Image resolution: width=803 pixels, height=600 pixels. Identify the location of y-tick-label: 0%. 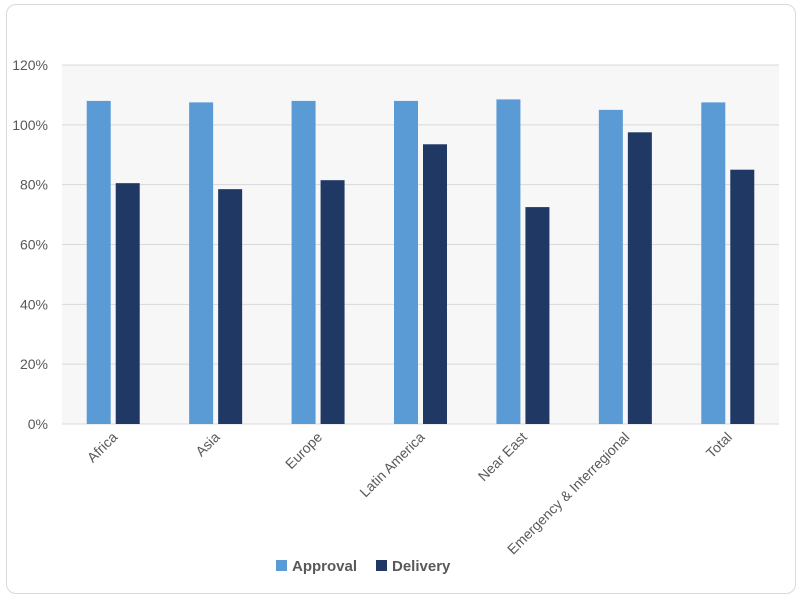
(38, 424).